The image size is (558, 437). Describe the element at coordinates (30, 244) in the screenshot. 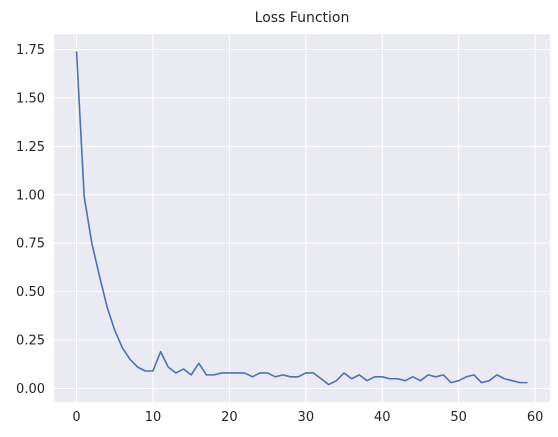

I see `y-tick-label: 0.75` at that location.